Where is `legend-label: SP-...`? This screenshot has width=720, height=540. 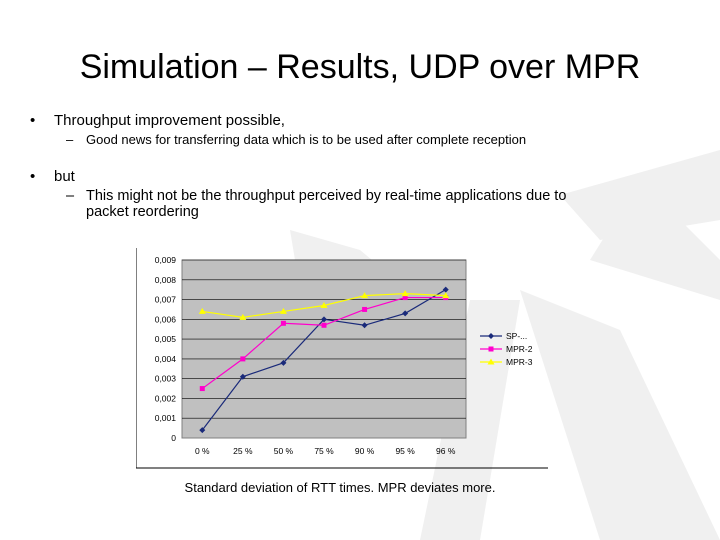
legend-label: SP-... is located at coordinates (516, 336).